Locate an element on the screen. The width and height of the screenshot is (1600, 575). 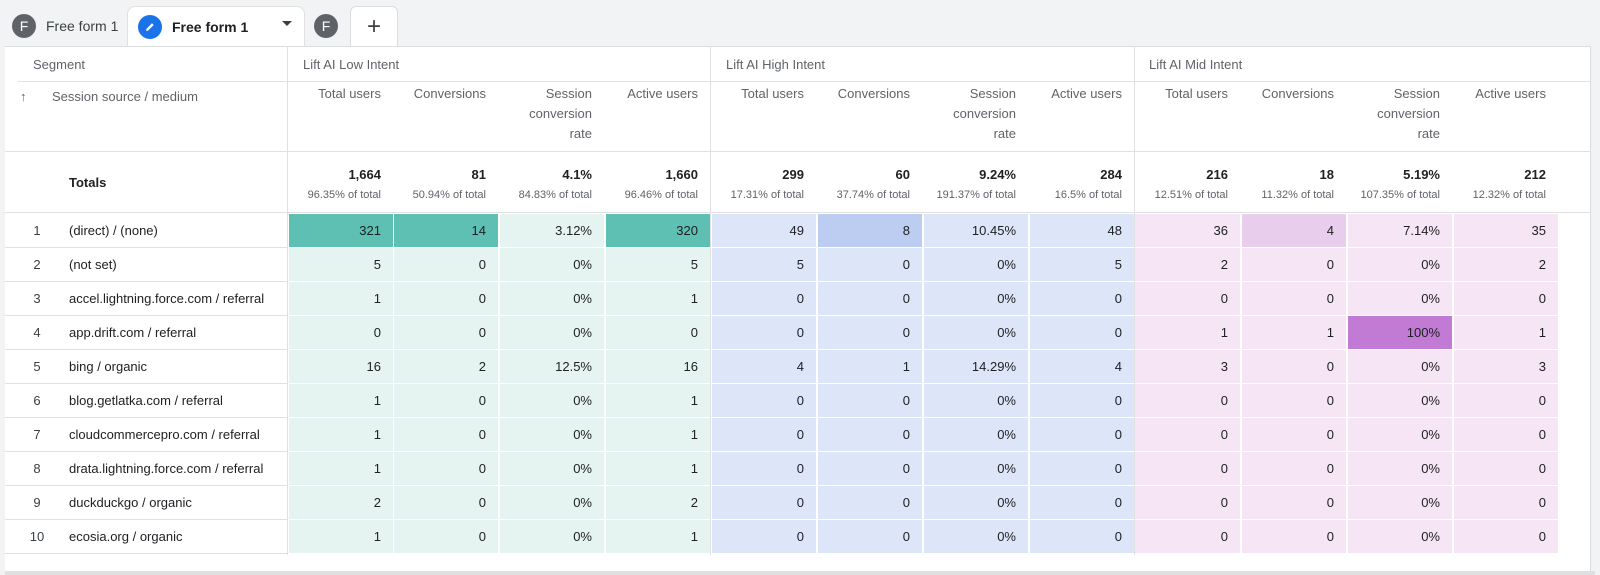
totals-value: 212 is located at coordinates (1535, 174).